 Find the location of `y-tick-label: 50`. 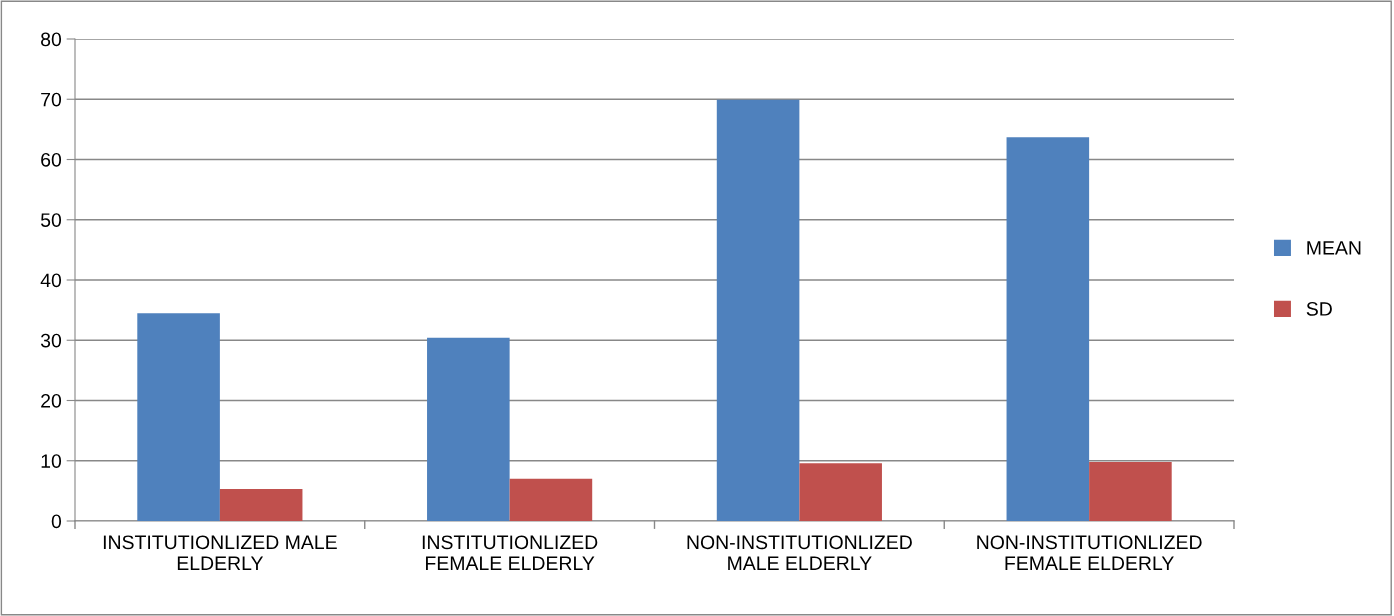

y-tick-label: 50 is located at coordinates (51, 220).